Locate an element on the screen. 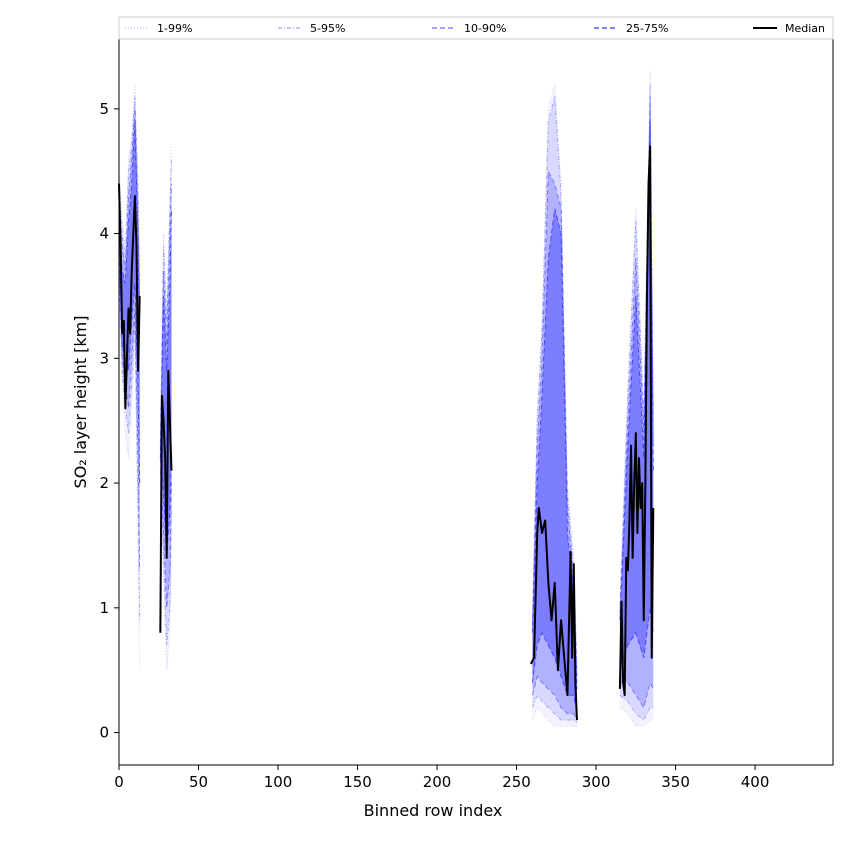 The width and height of the screenshot is (850, 850). x-tick-label: 200 is located at coordinates (437, 782).